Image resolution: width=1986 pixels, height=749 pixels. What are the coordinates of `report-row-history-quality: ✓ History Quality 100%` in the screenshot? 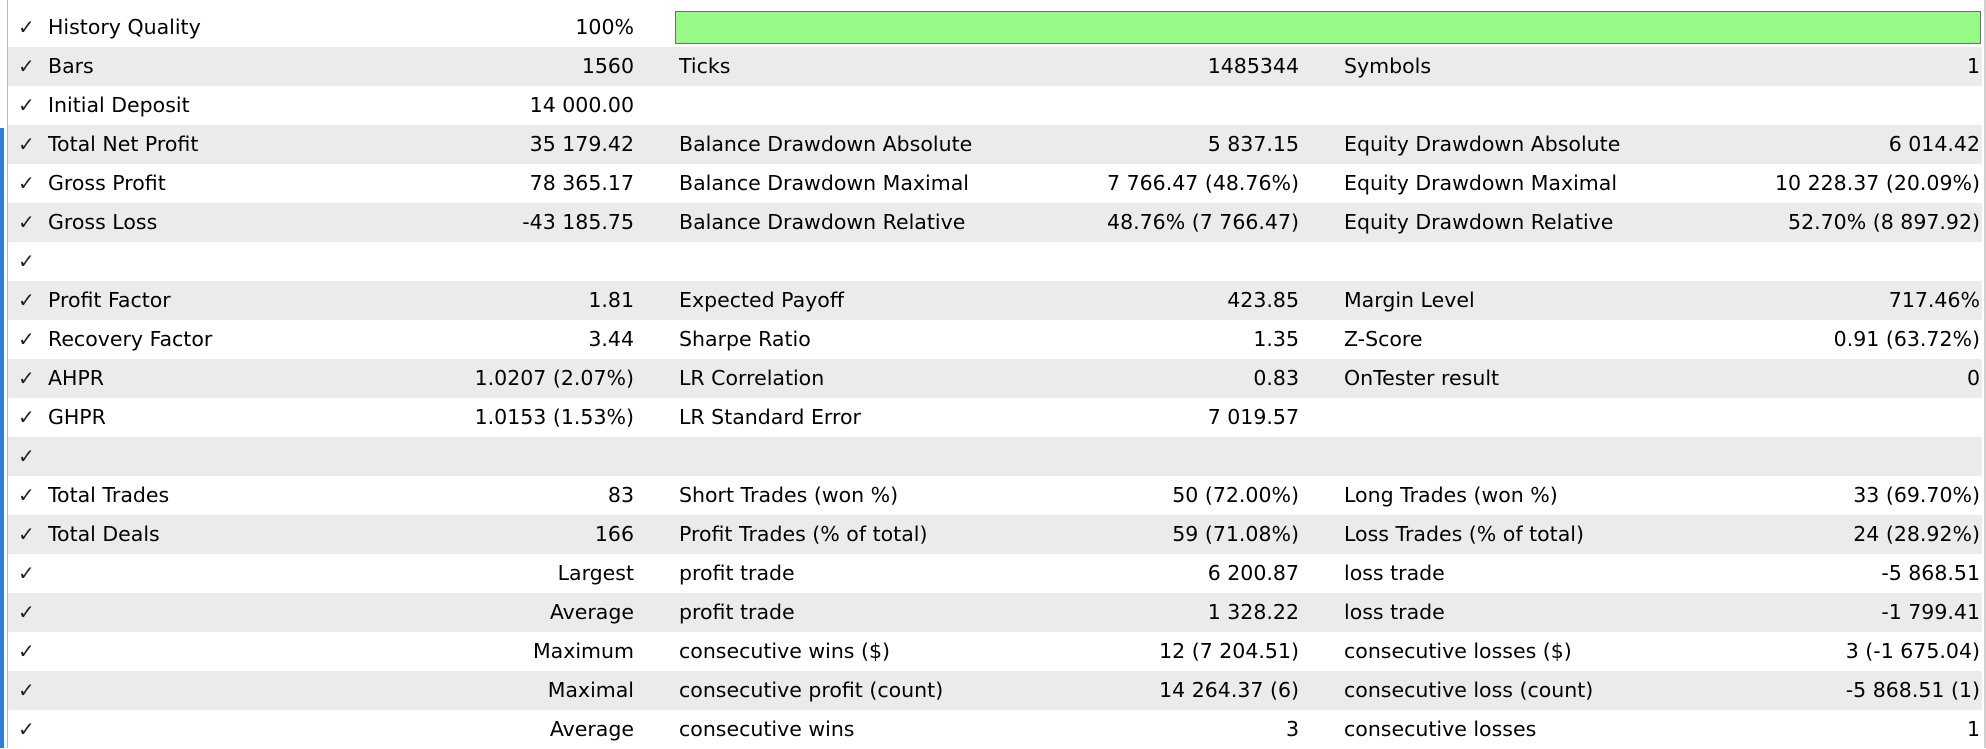 It's located at (995, 27).